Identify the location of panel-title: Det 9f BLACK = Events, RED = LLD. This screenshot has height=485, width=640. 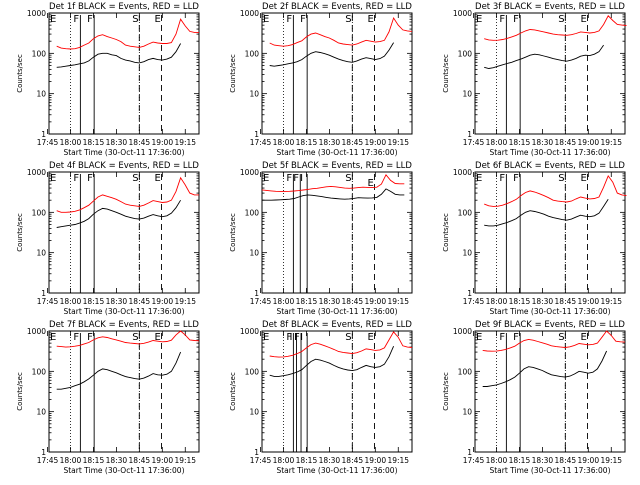
(550, 325).